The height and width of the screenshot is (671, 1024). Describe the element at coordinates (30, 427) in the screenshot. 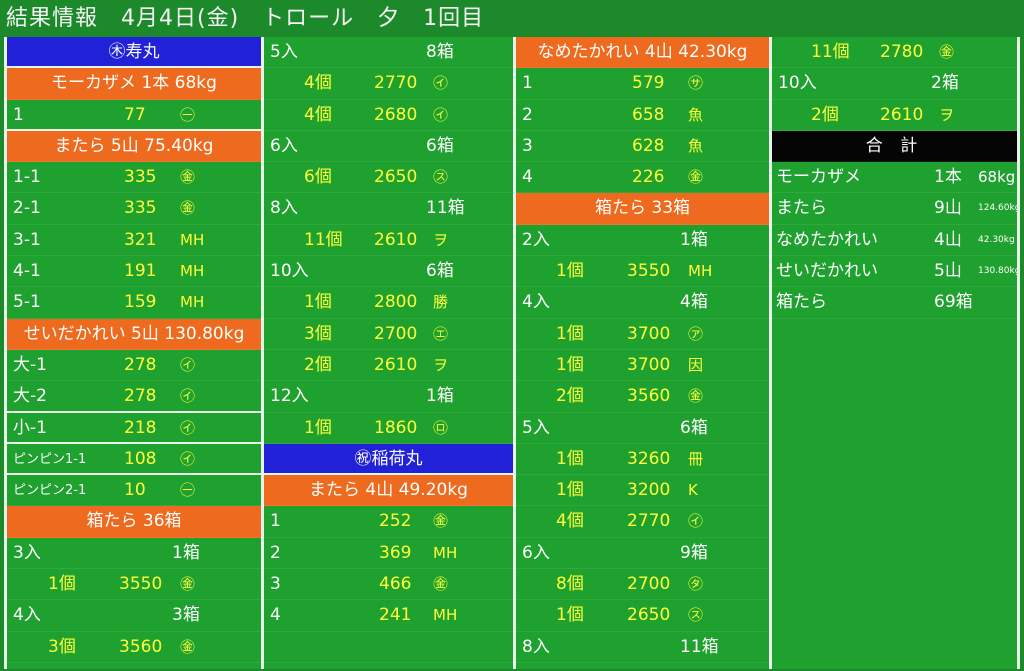

I see `lot-id: 小-1` at that location.